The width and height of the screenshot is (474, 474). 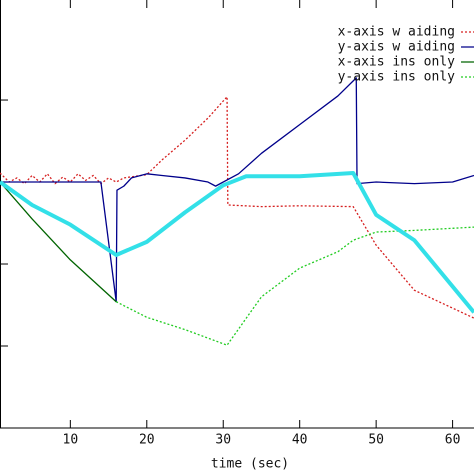 I want to click on series-line, so click(x=58, y=242).